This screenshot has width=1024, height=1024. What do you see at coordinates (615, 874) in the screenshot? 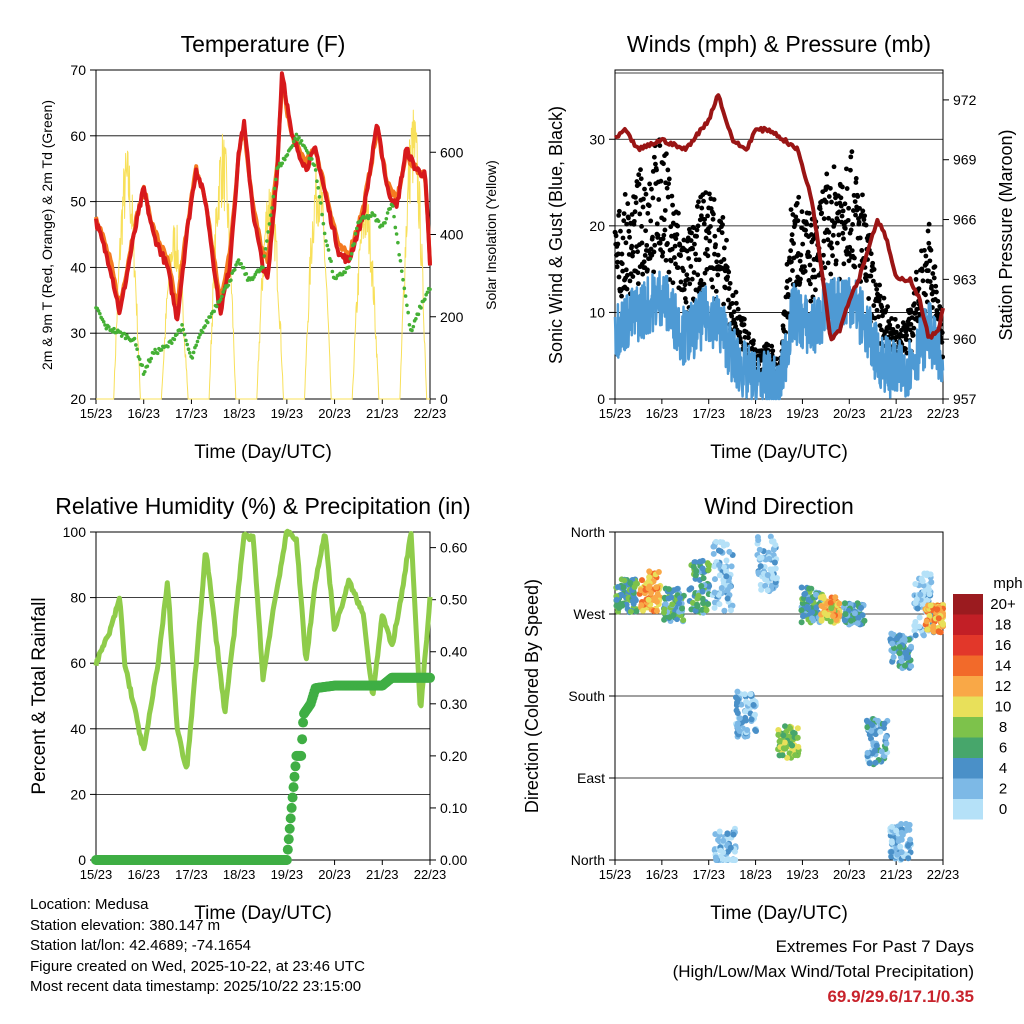
I see `x-tick-label: 15/23` at bounding box center [615, 874].